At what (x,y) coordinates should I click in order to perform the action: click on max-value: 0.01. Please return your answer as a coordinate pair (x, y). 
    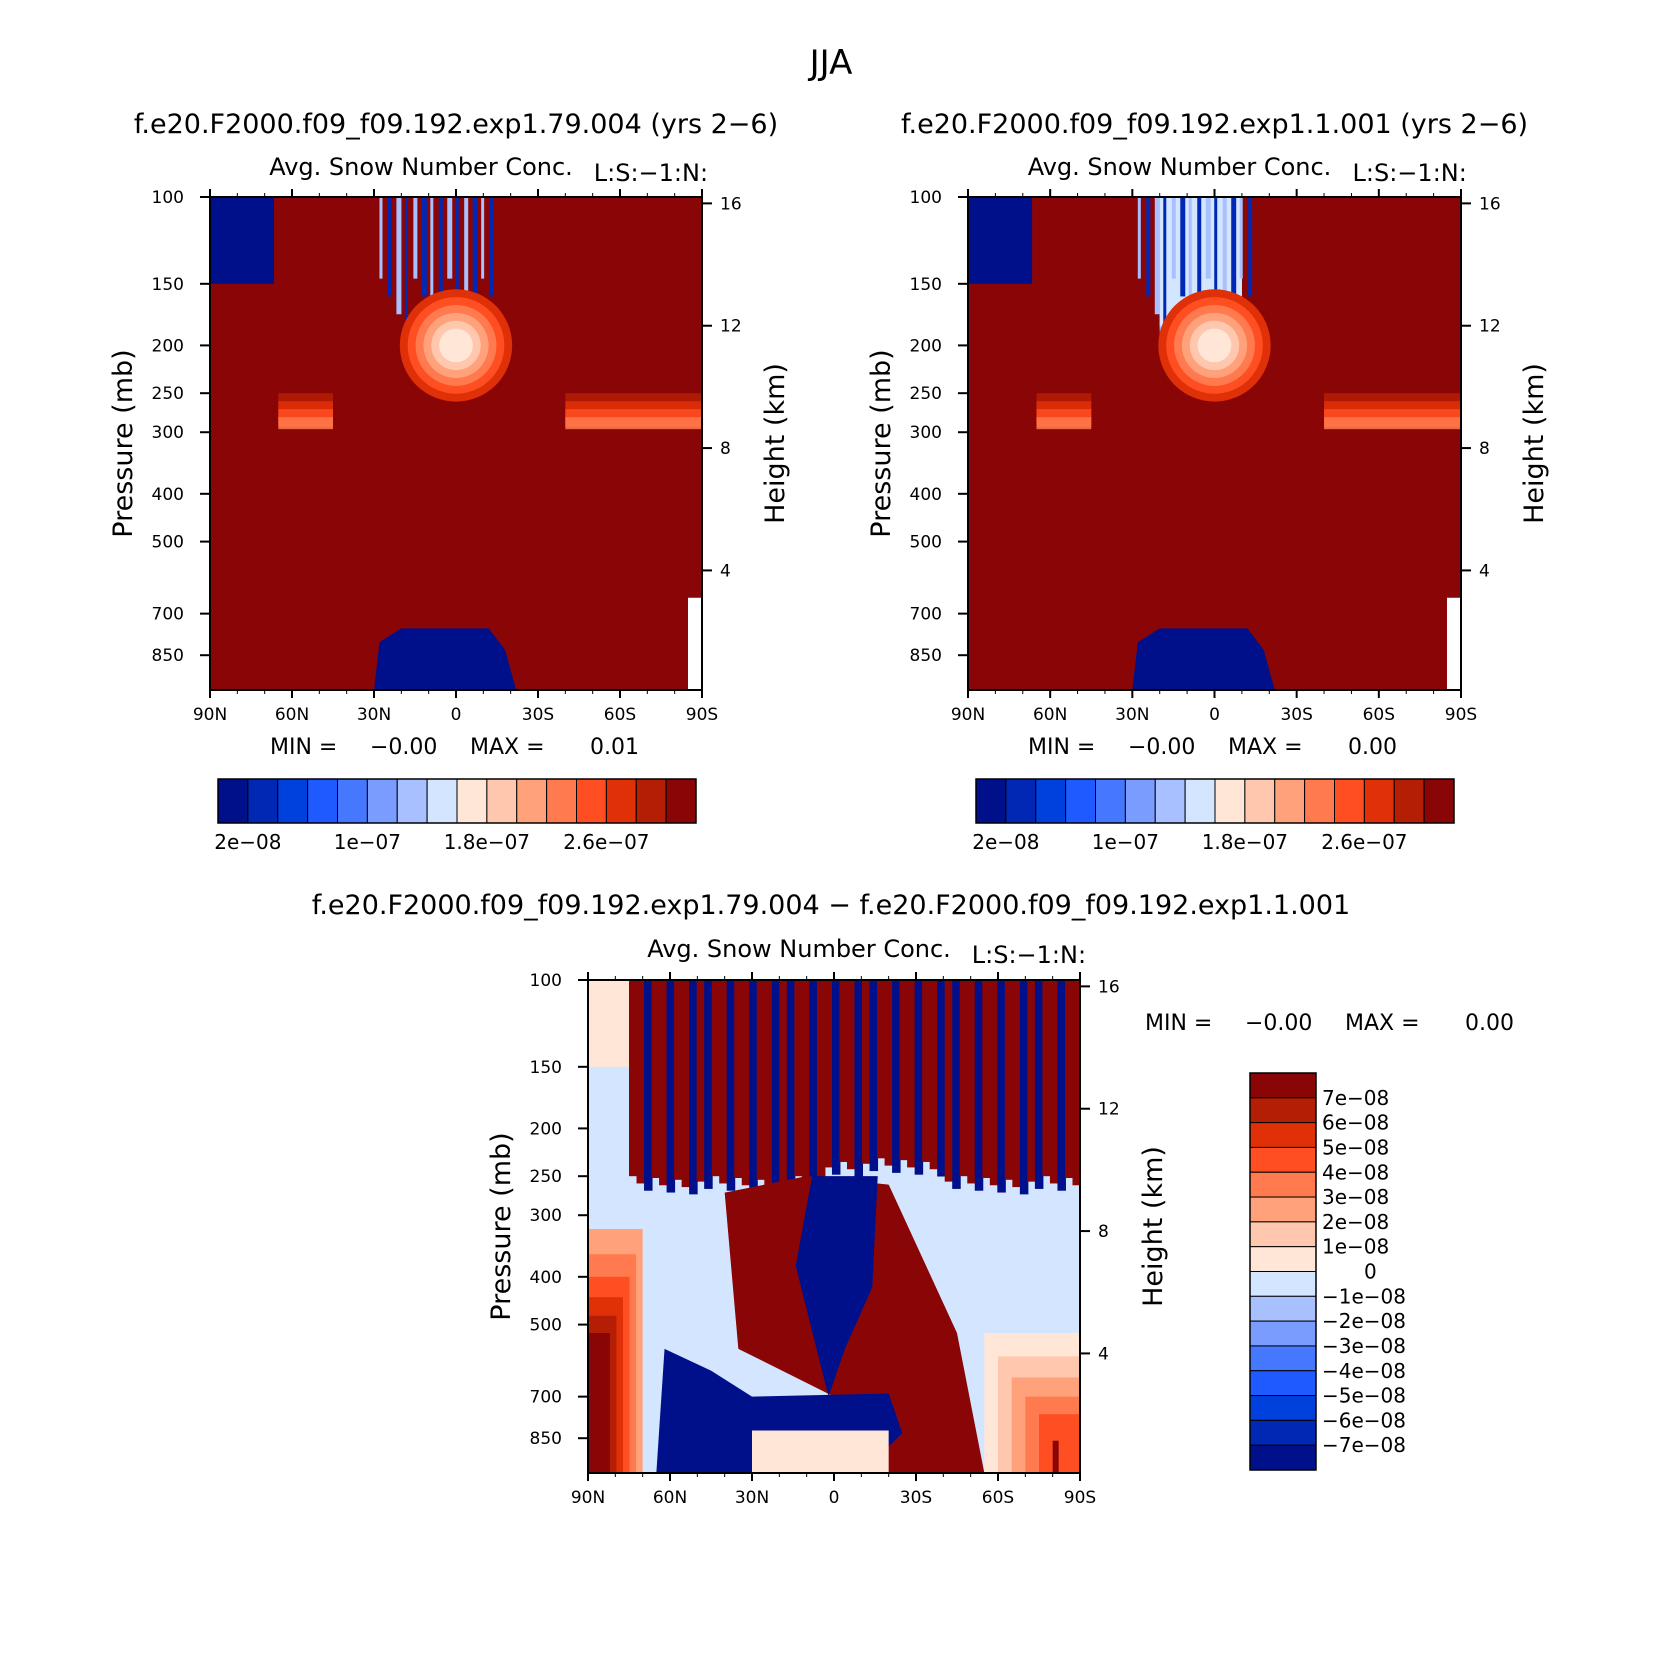
    Looking at the image, I should click on (614, 747).